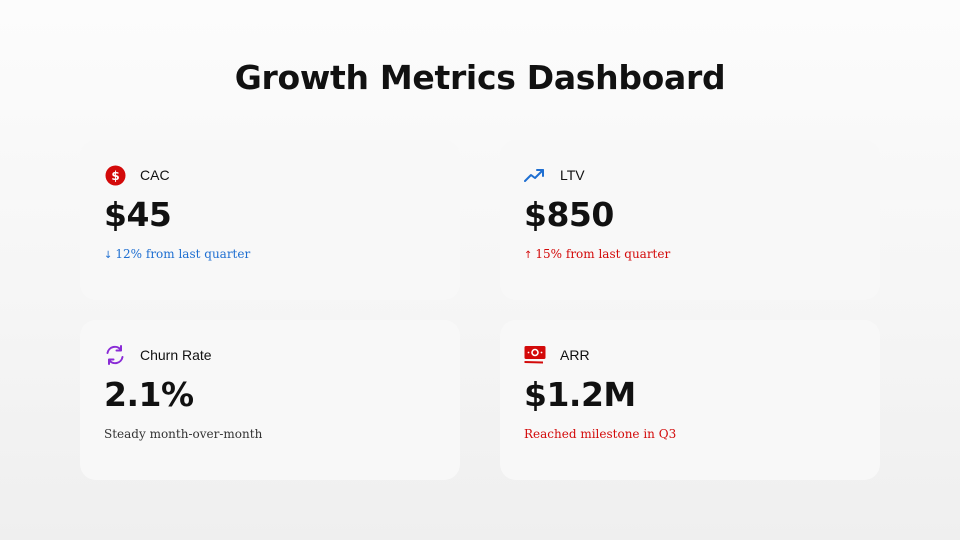  I want to click on metric-change-text: 15% from last quarter, so click(603, 254).